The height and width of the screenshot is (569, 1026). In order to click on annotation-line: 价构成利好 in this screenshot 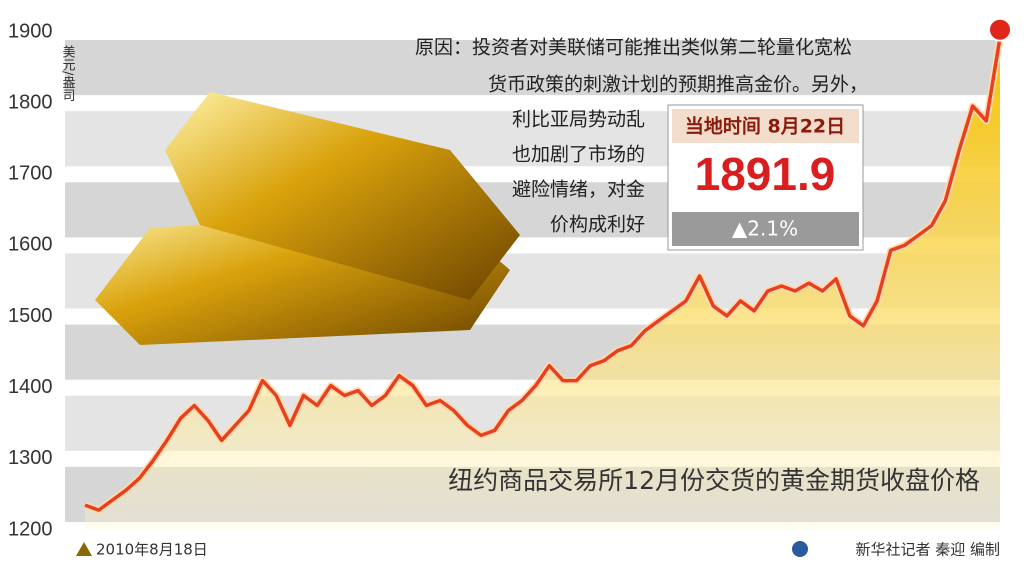, I will do `click(597, 225)`.